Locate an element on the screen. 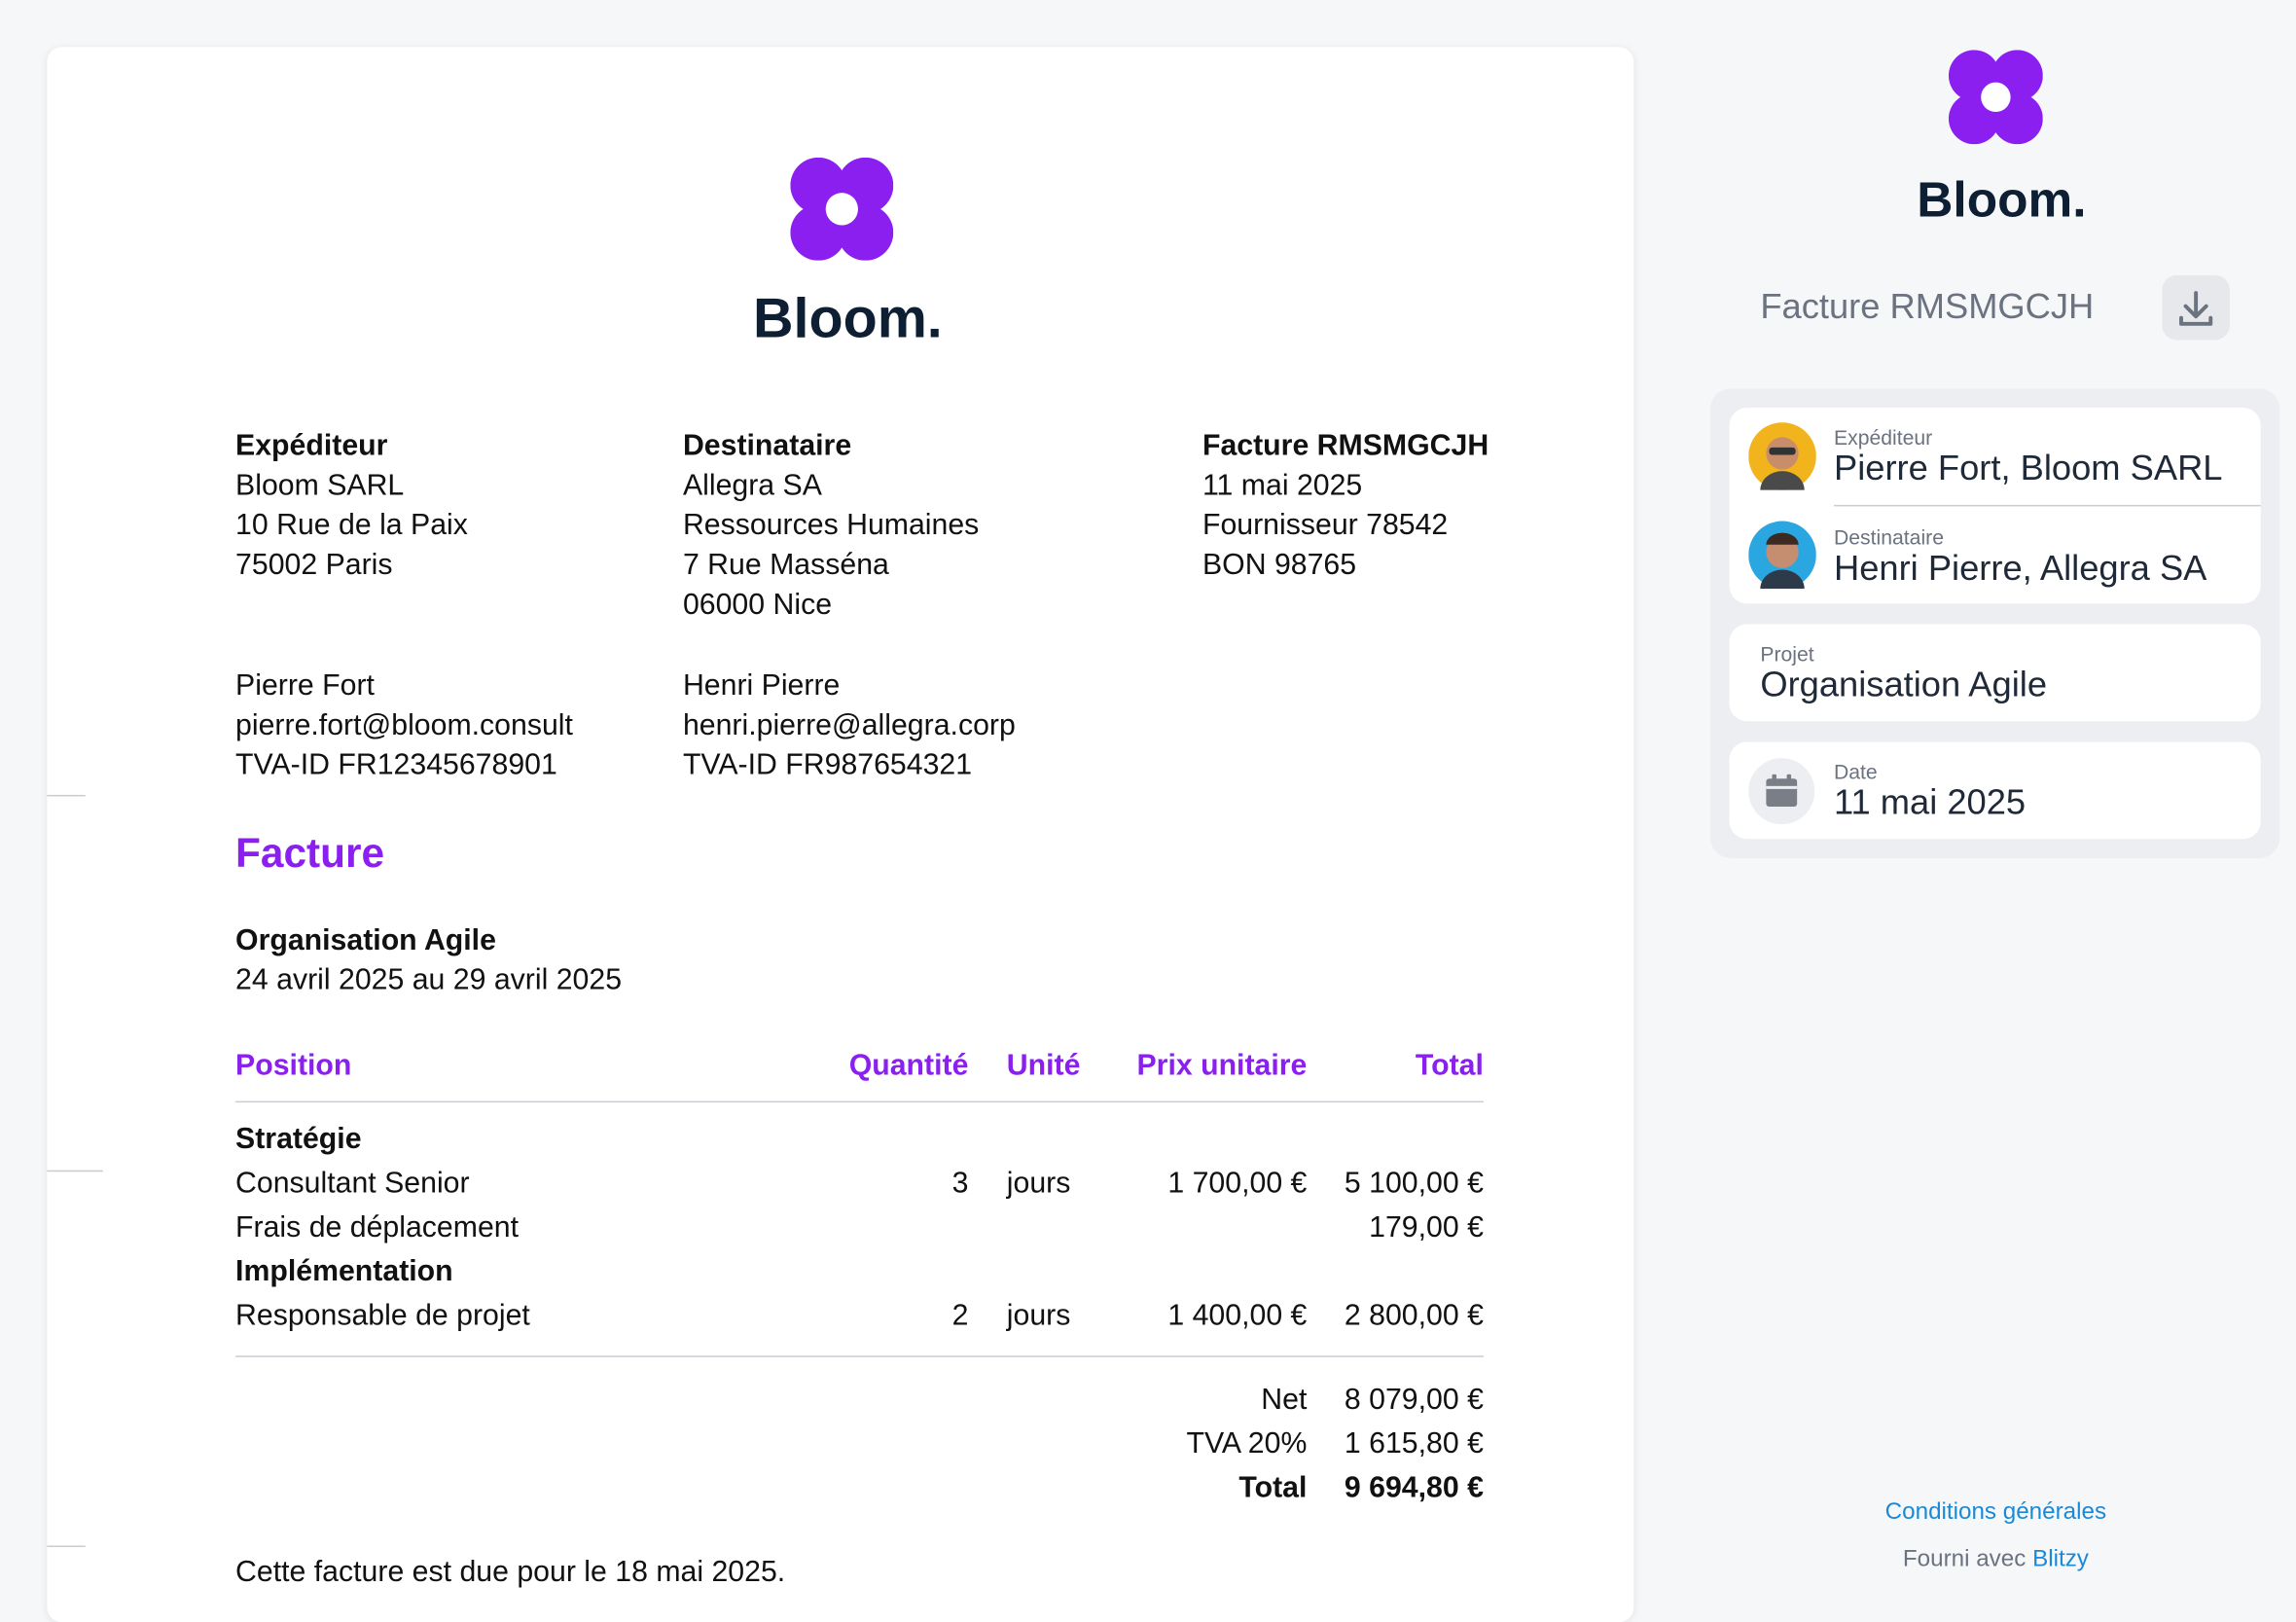 The height and width of the screenshot is (1622, 2296). text: henri.pierre@allegra.corp is located at coordinates (849, 725).